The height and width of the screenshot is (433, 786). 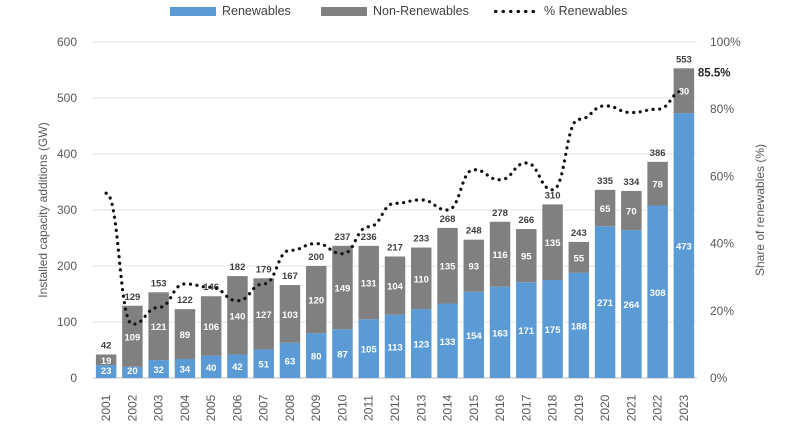 I want to click on non-renewables-value-label: 80, so click(x=684, y=92).